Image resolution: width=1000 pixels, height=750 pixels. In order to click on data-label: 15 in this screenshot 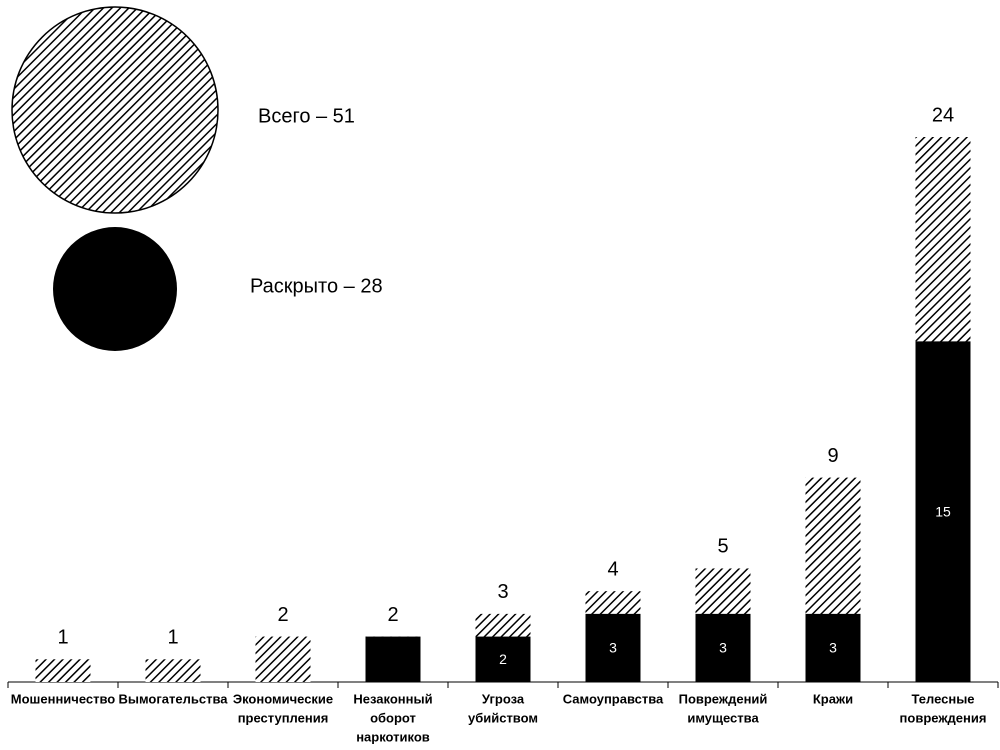, I will do `click(943, 511)`.